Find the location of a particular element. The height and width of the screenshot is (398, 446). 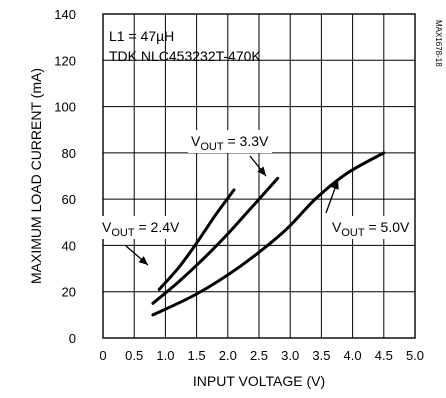

y-tick-label: 0 is located at coordinates (72, 338).